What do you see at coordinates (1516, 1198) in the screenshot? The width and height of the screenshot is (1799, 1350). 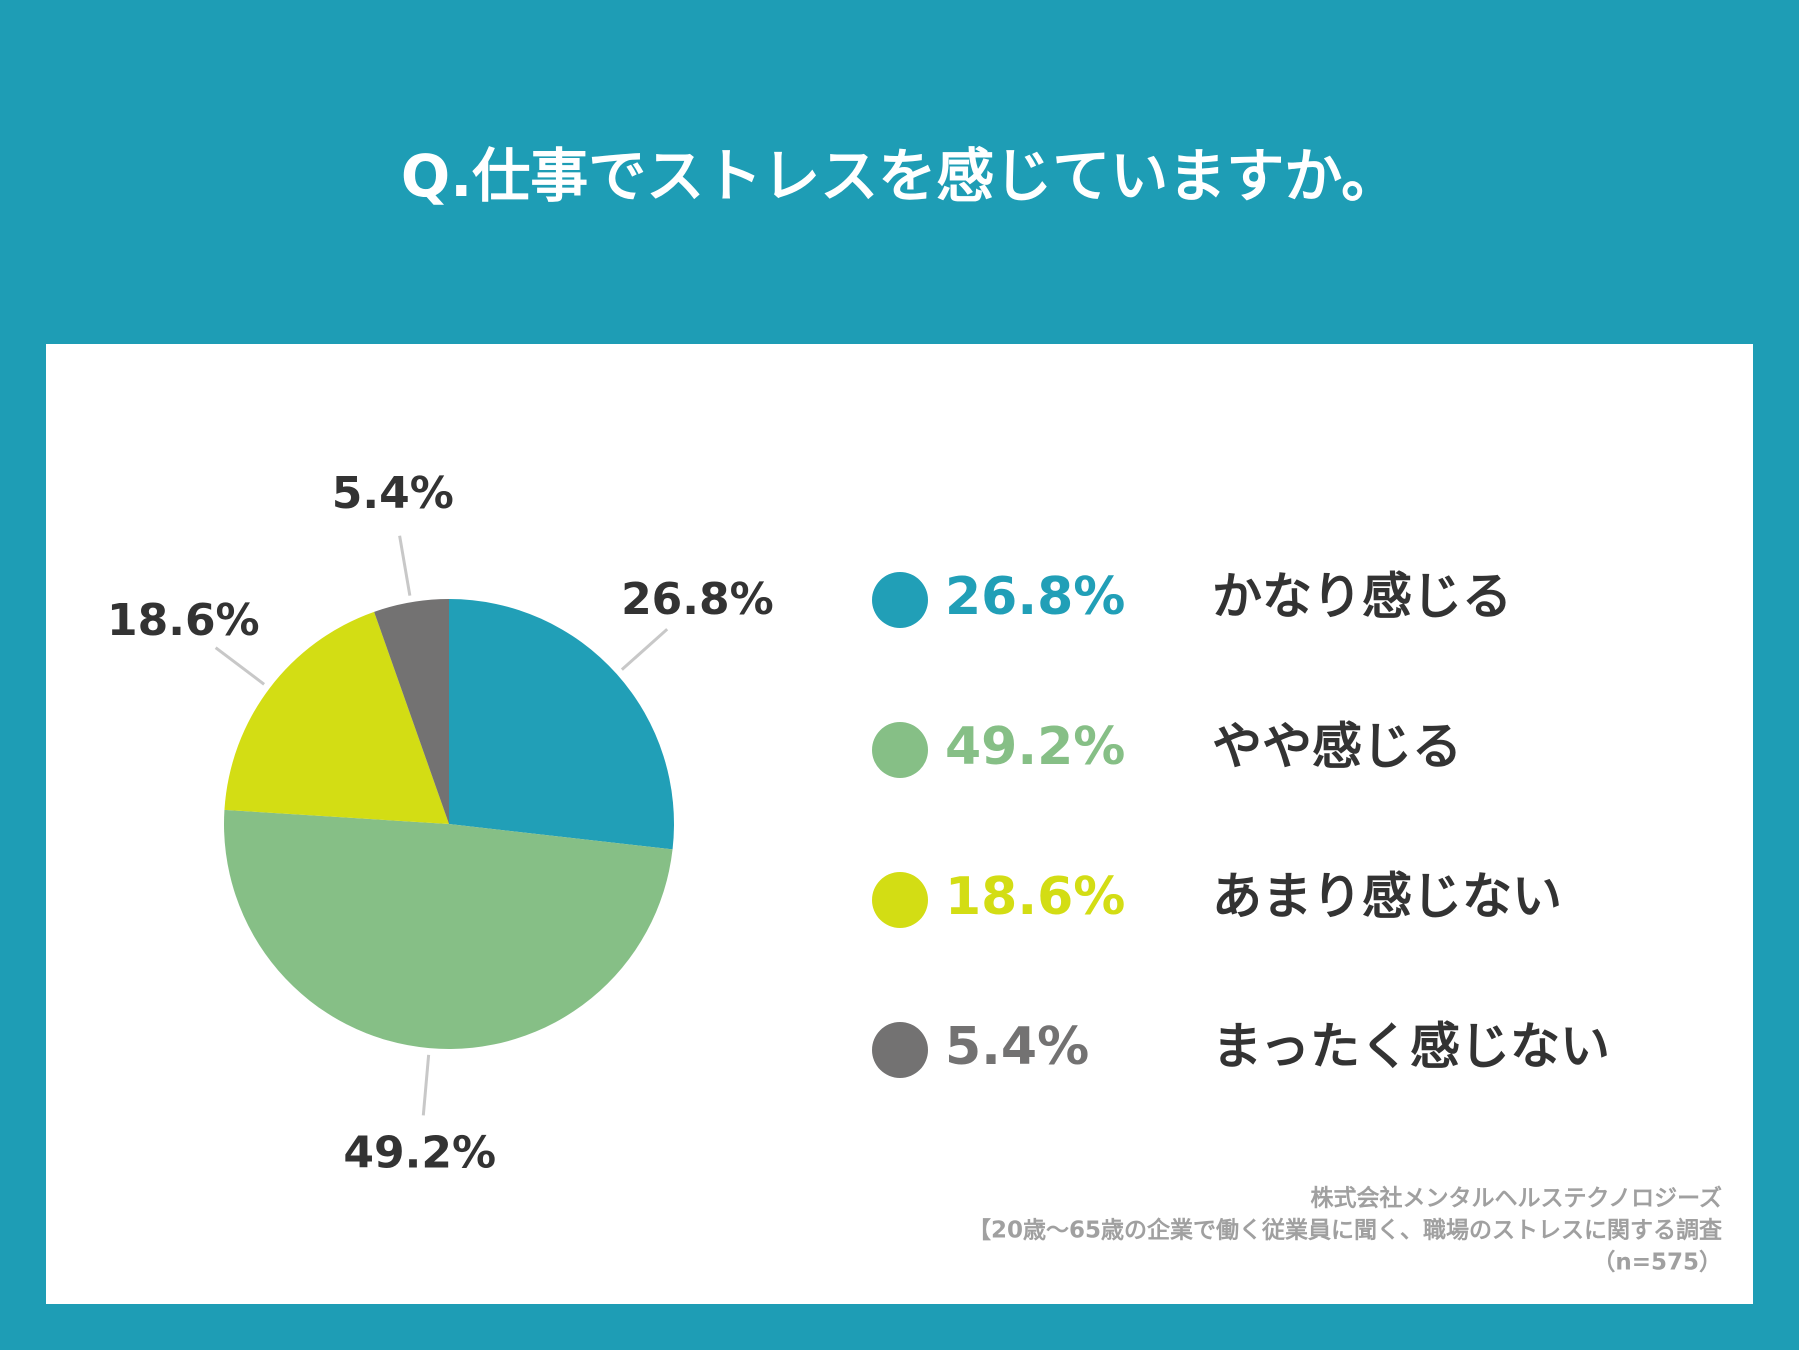 I see `source-note: 株式会社メンタルヘルステクノロジーズ` at bounding box center [1516, 1198].